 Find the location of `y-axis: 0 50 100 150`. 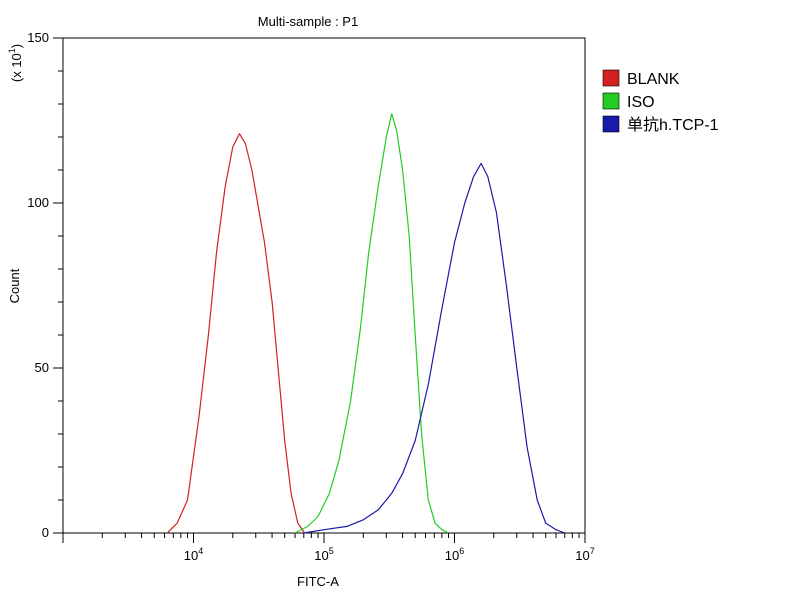

y-axis: 0 50 100 150 is located at coordinates (45, 285).